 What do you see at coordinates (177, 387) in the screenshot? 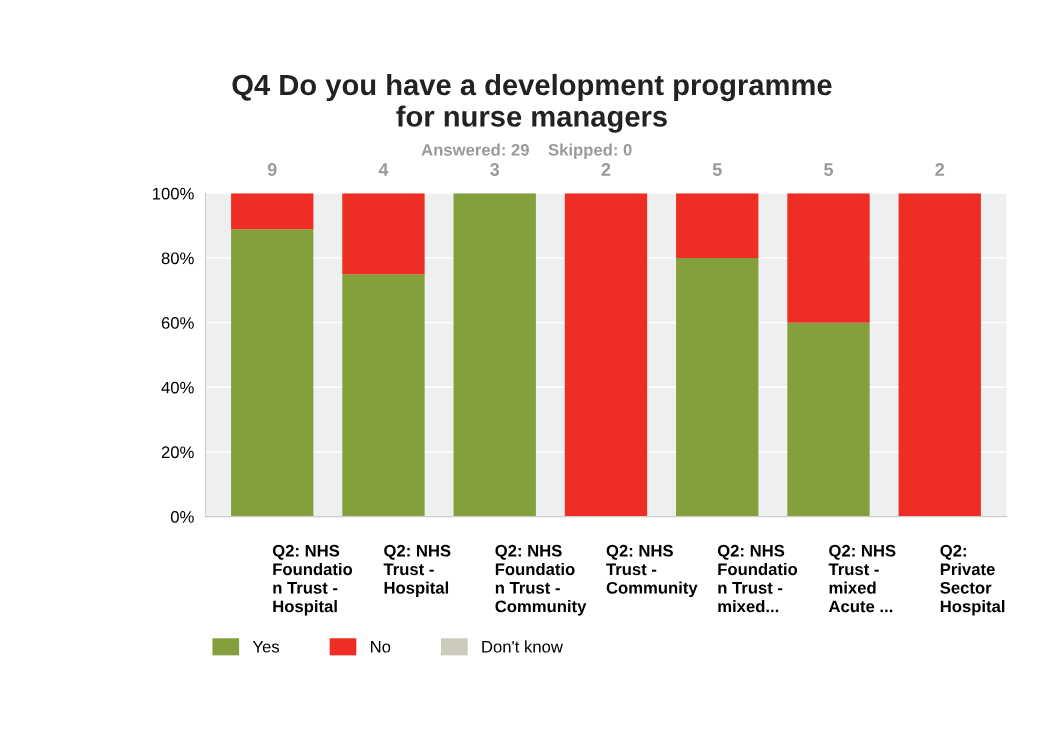
I see `y-tick-label: 40%` at bounding box center [177, 387].